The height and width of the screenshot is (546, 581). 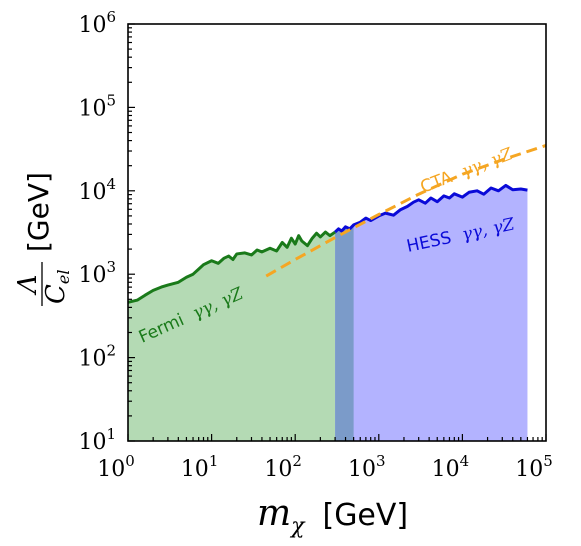 I want to click on y-tick-label-exponent: 6, so click(x=111, y=17).